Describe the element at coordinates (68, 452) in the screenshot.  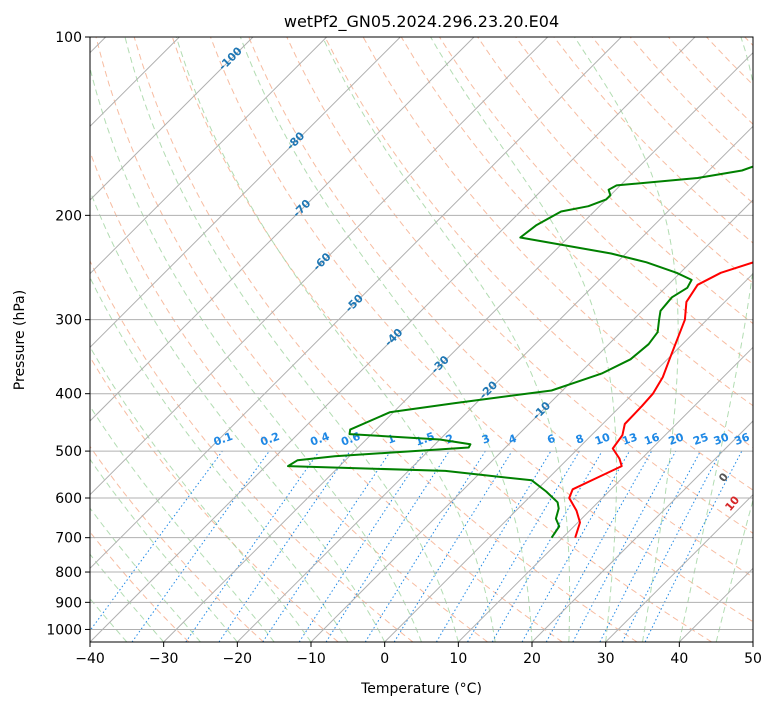
I see `y-tick-label: 500` at that location.